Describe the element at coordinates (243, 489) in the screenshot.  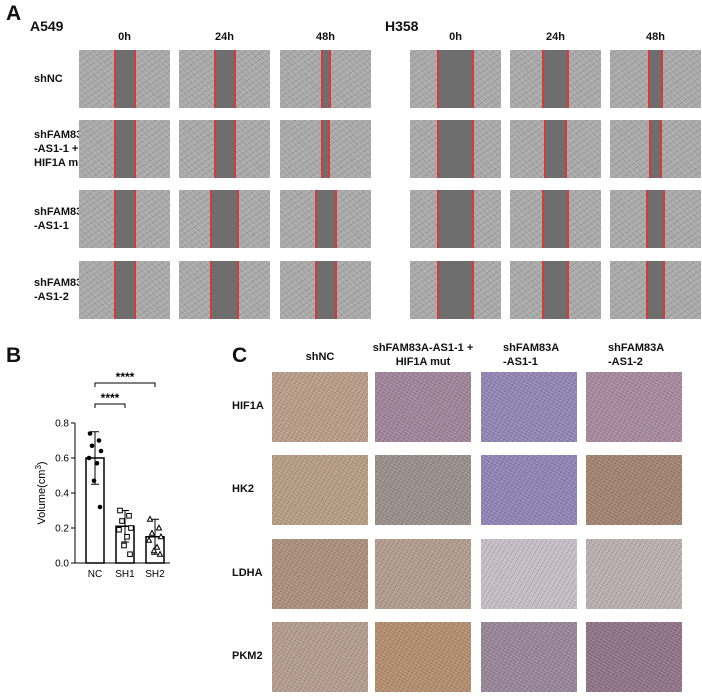
I see `ihc-row-label: HK2` at that location.